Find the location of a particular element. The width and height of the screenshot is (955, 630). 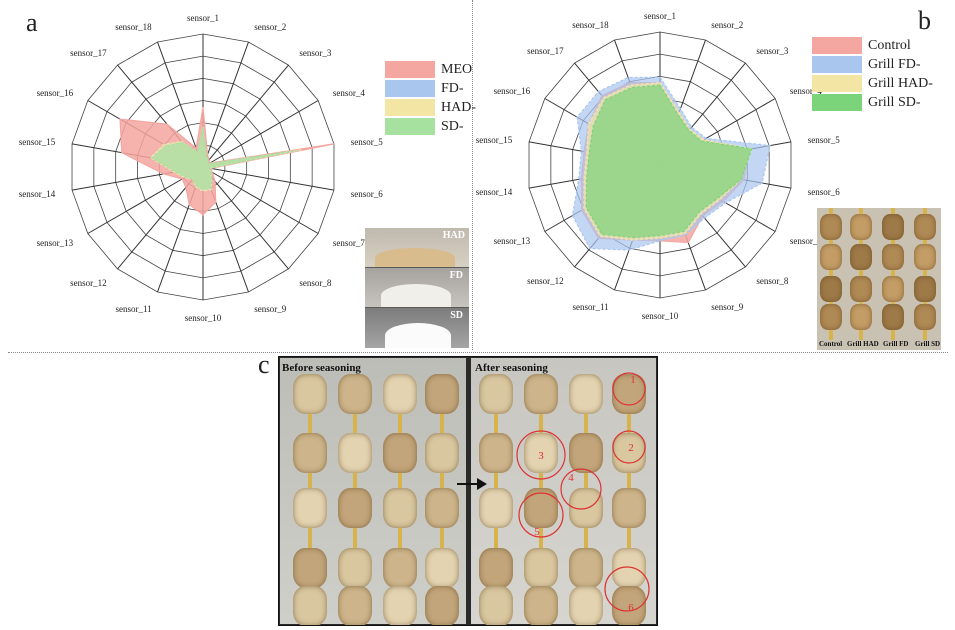

marker-label-3: 3 is located at coordinates (541, 456).